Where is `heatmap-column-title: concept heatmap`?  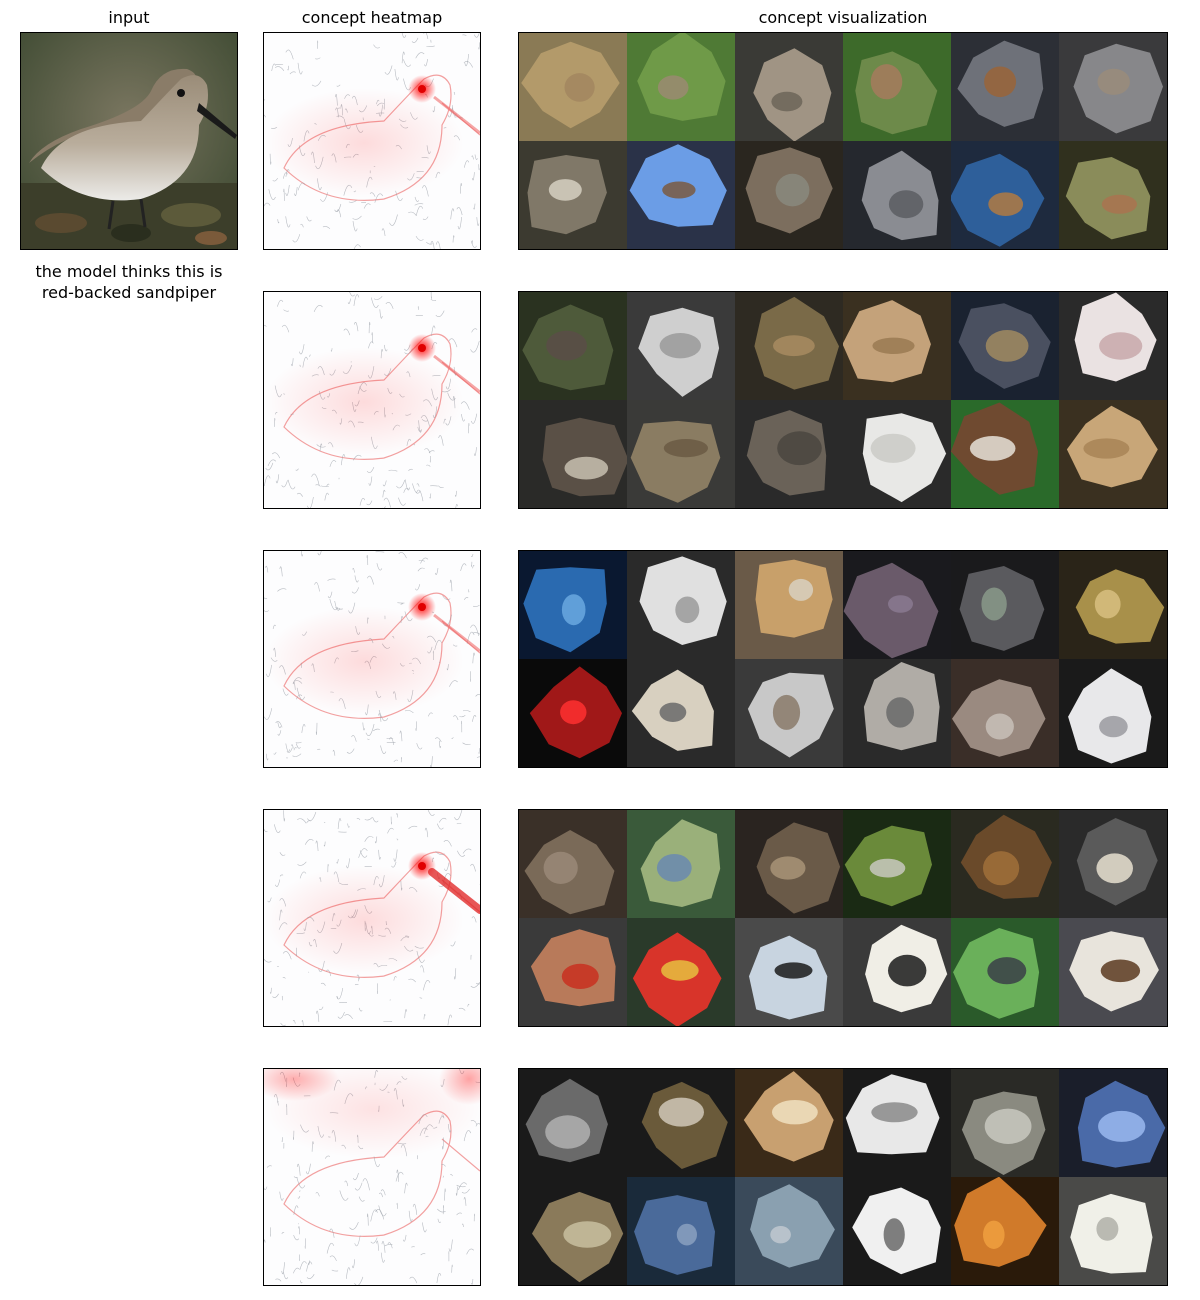
heatmap-column-title: concept heatmap is located at coordinates (372, 17).